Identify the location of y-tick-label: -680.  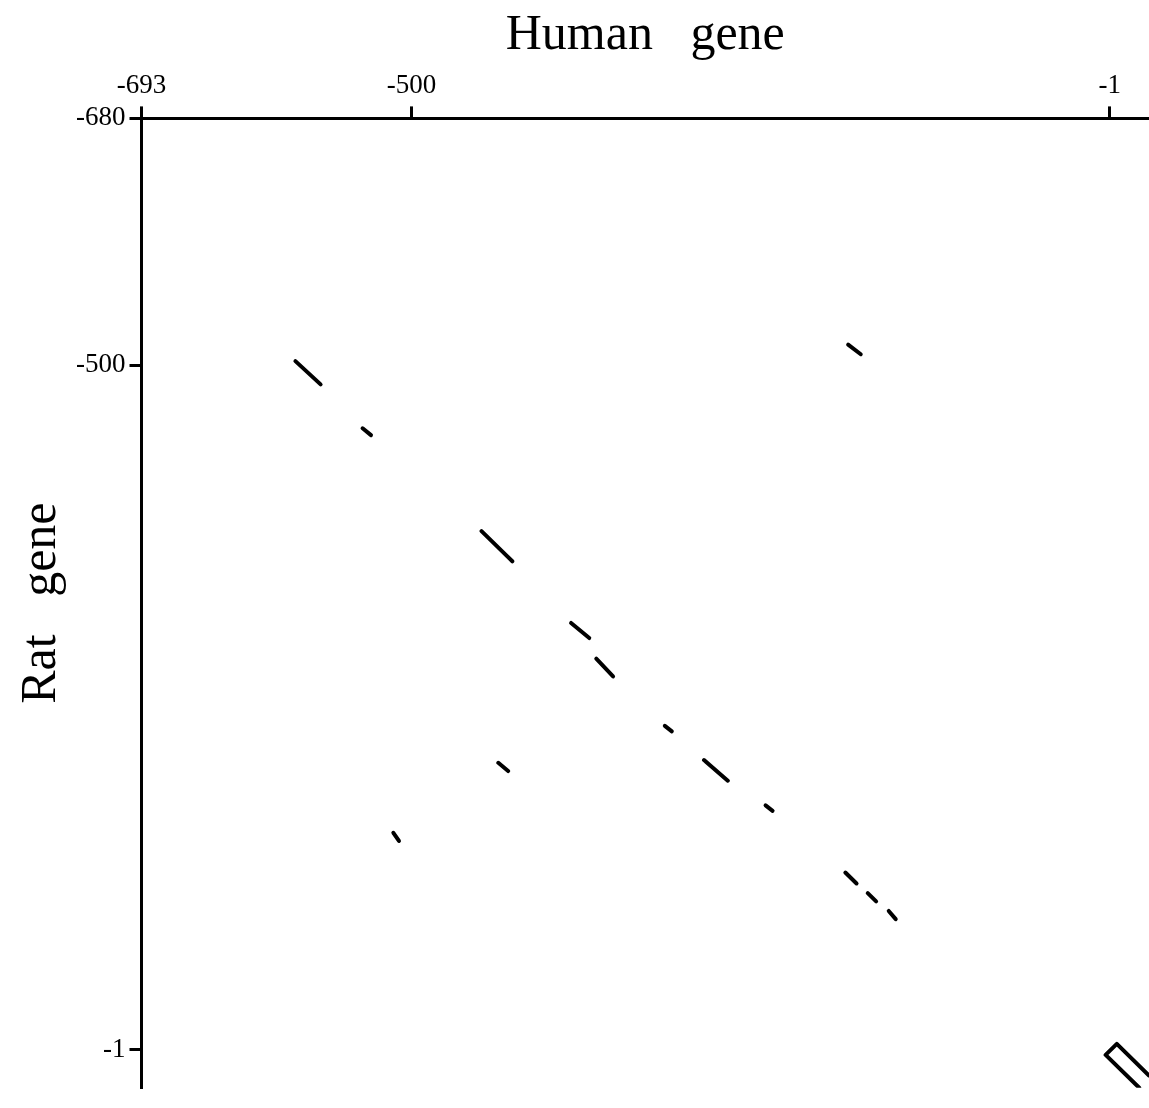
(100, 116).